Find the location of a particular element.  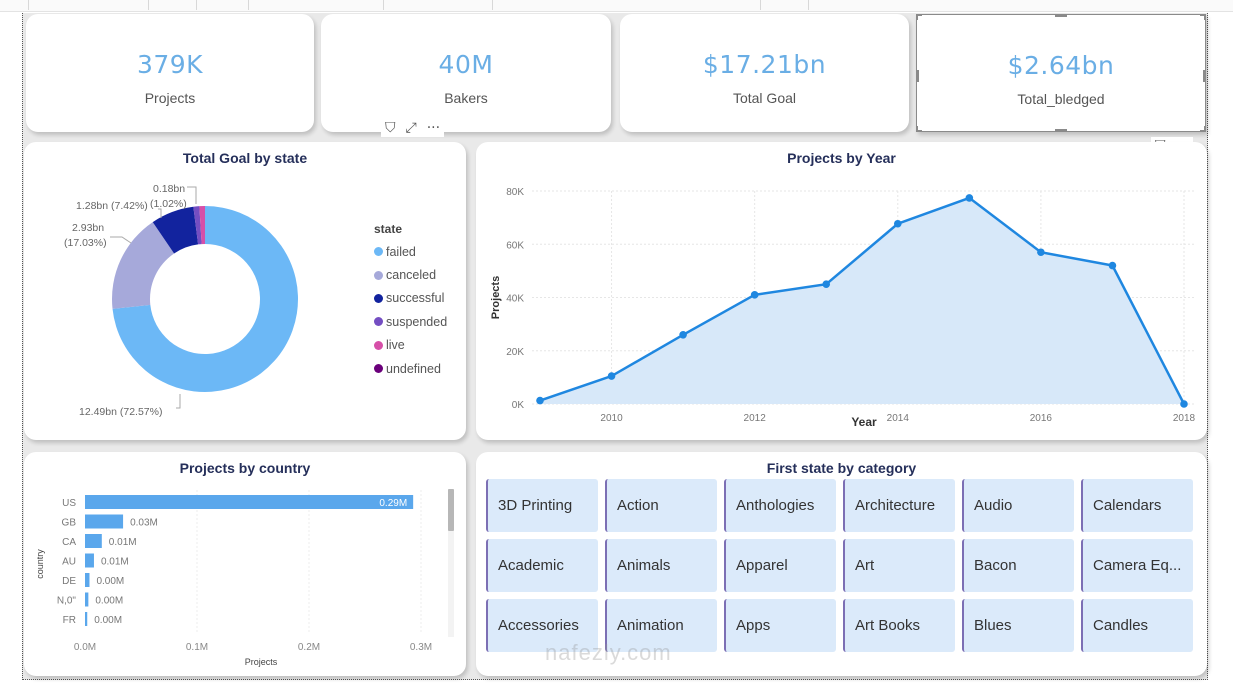

donut-slice-suspended is located at coordinates (197, 225).